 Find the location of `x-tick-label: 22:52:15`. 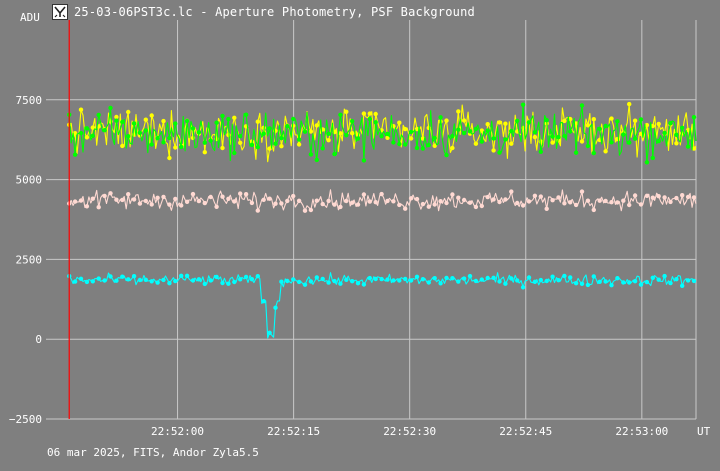

x-tick-label: 22:52:15 is located at coordinates (293, 431).